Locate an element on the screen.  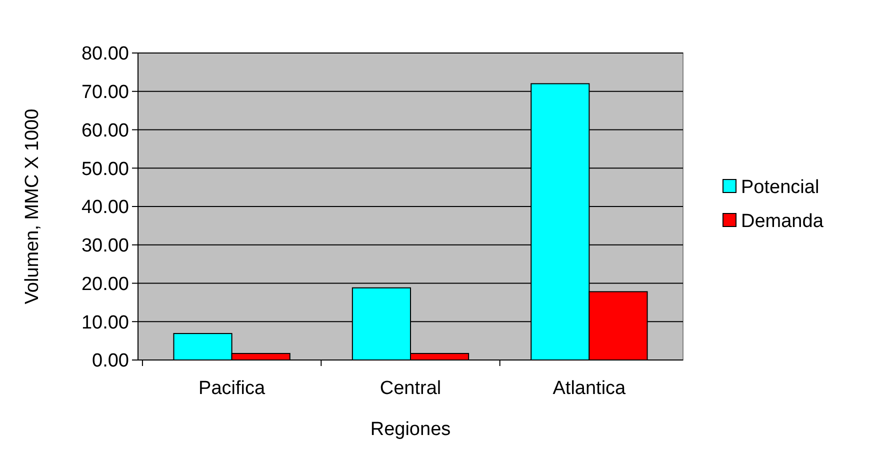
y-axis-title: Volumen, MMC X 1000 is located at coordinates (32, 206).